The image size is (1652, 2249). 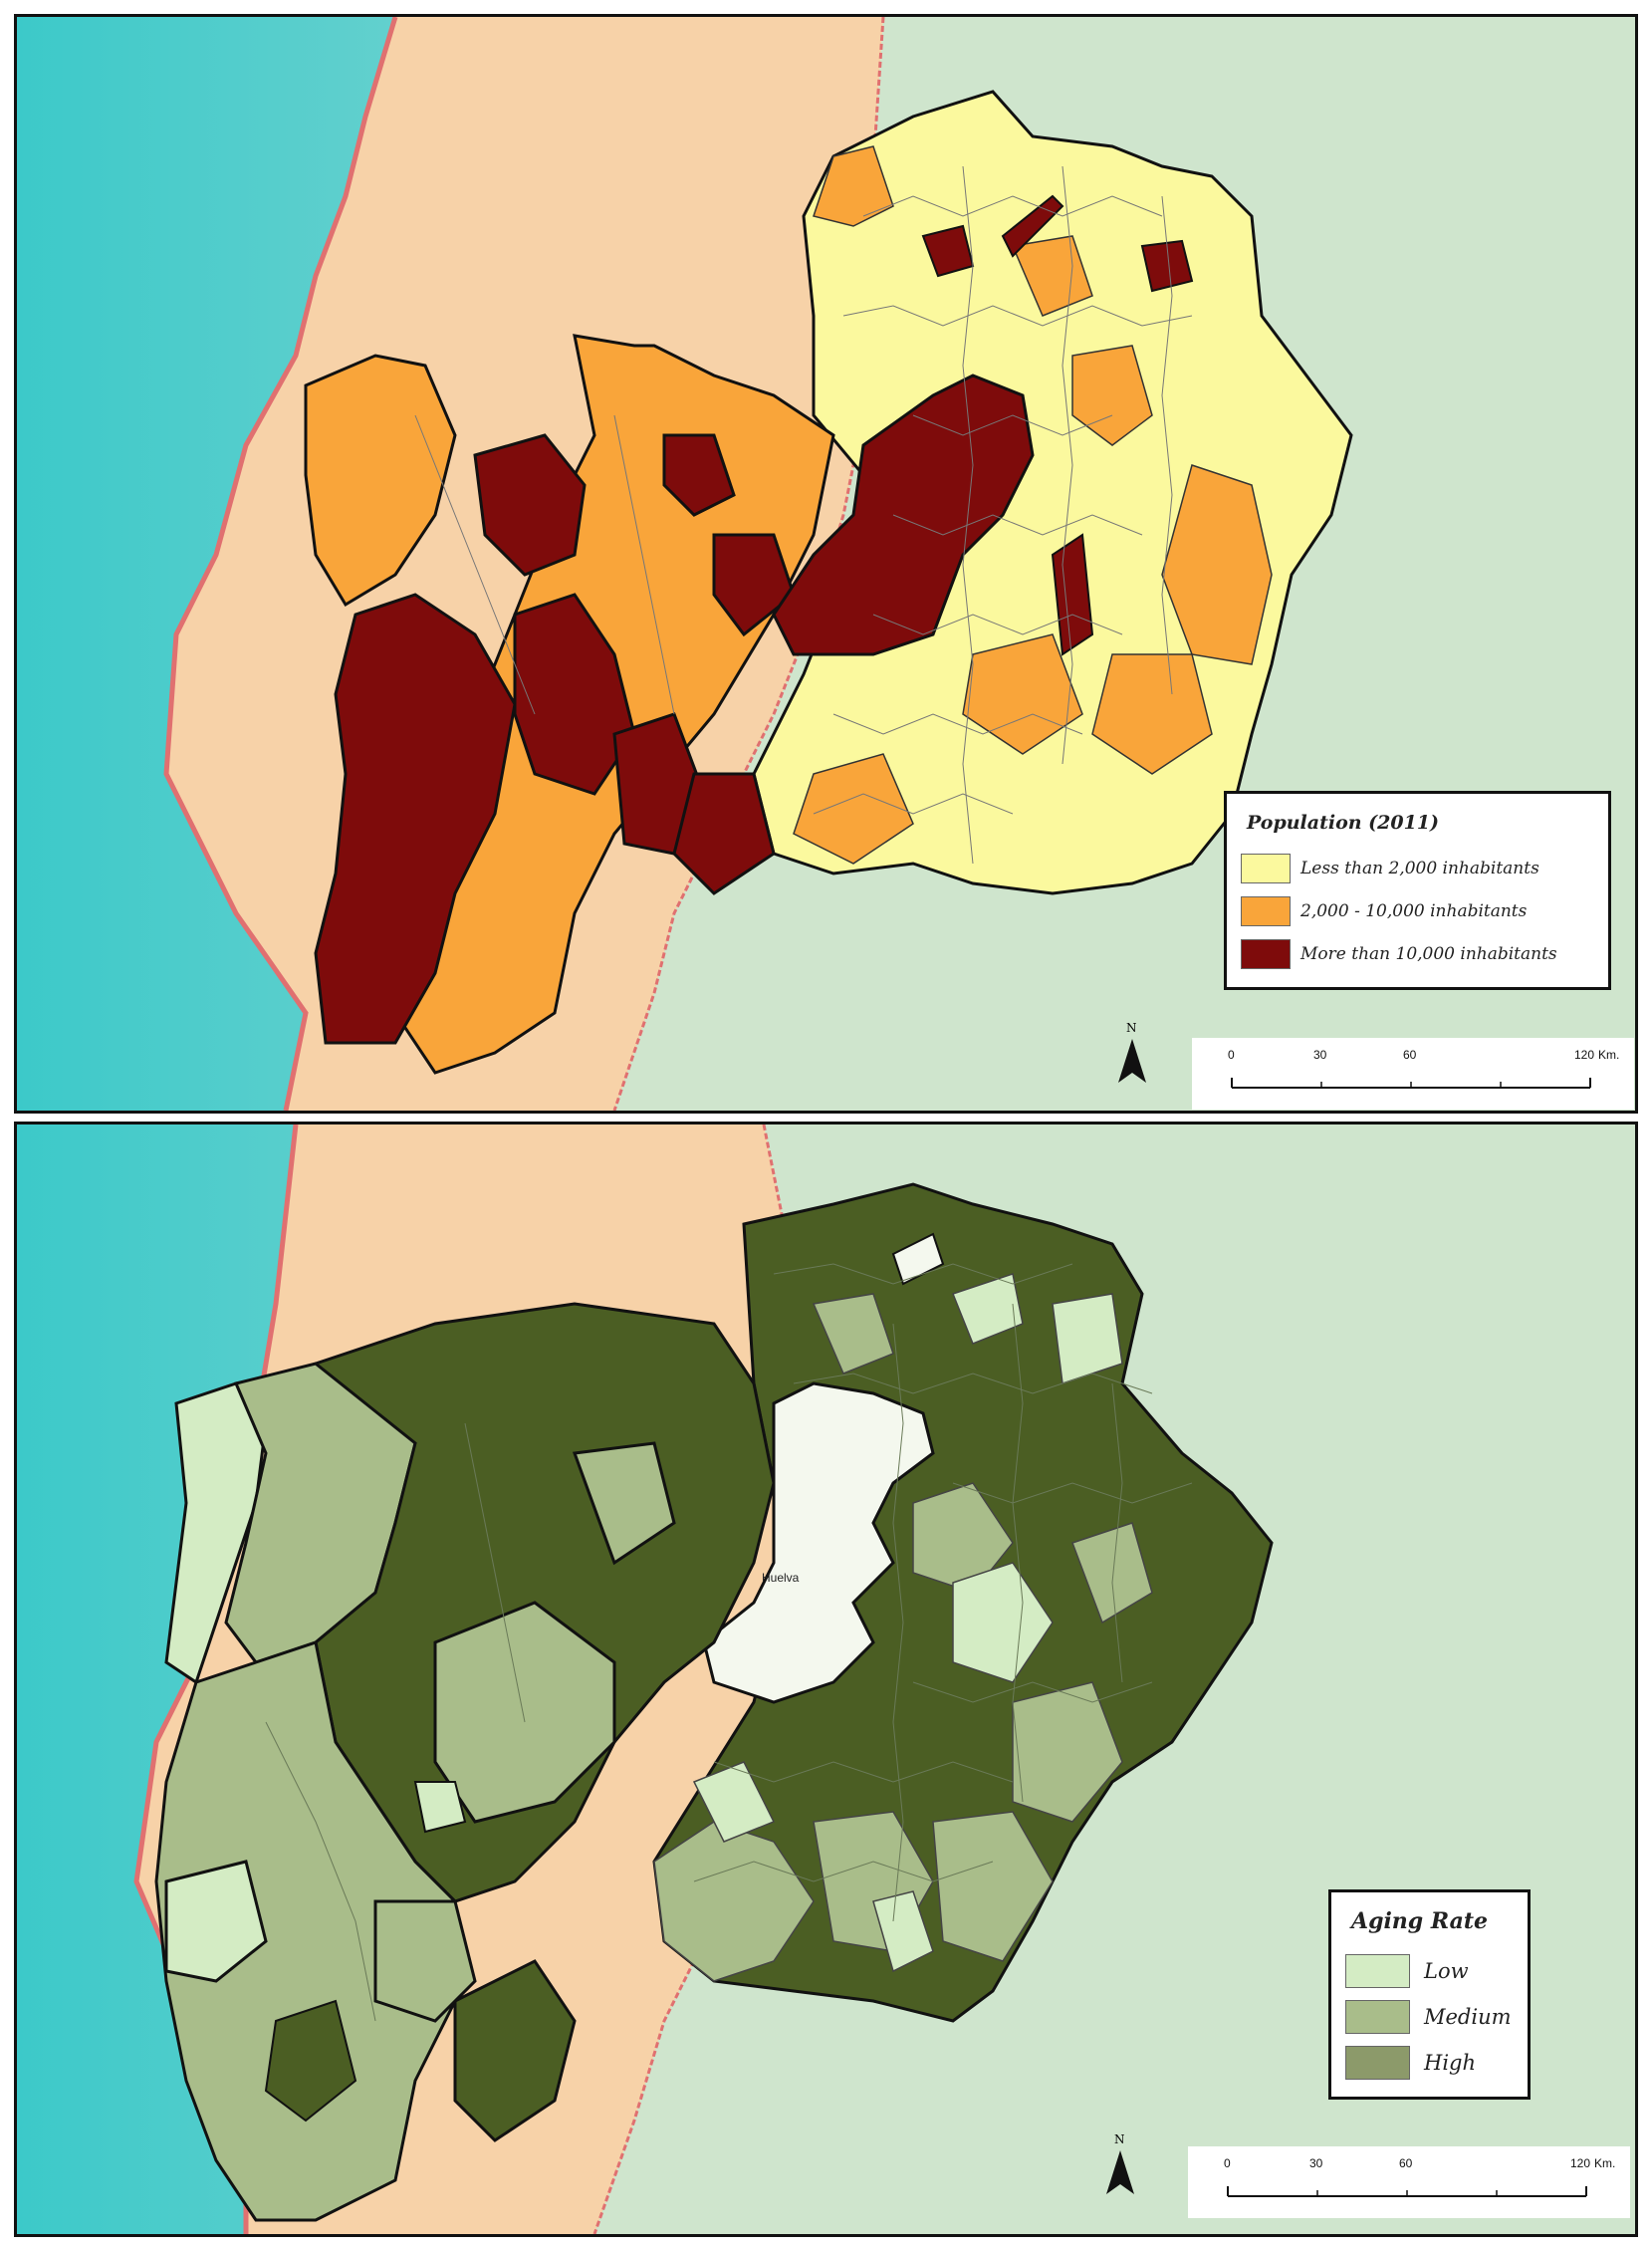 I want to click on legend-label: Low, so click(x=1446, y=1971).